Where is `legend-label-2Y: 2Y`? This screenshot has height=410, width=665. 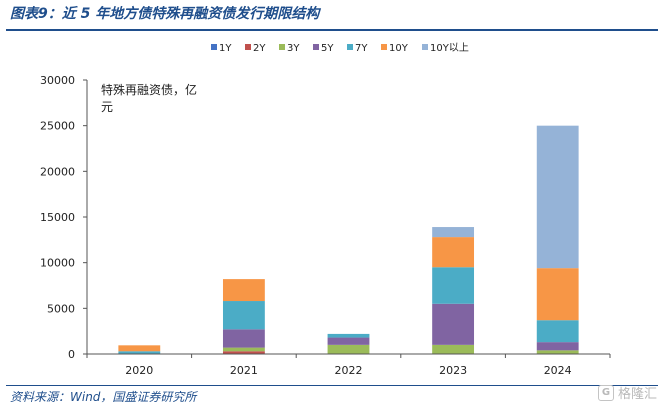 legend-label-2Y: 2Y is located at coordinates (259, 48).